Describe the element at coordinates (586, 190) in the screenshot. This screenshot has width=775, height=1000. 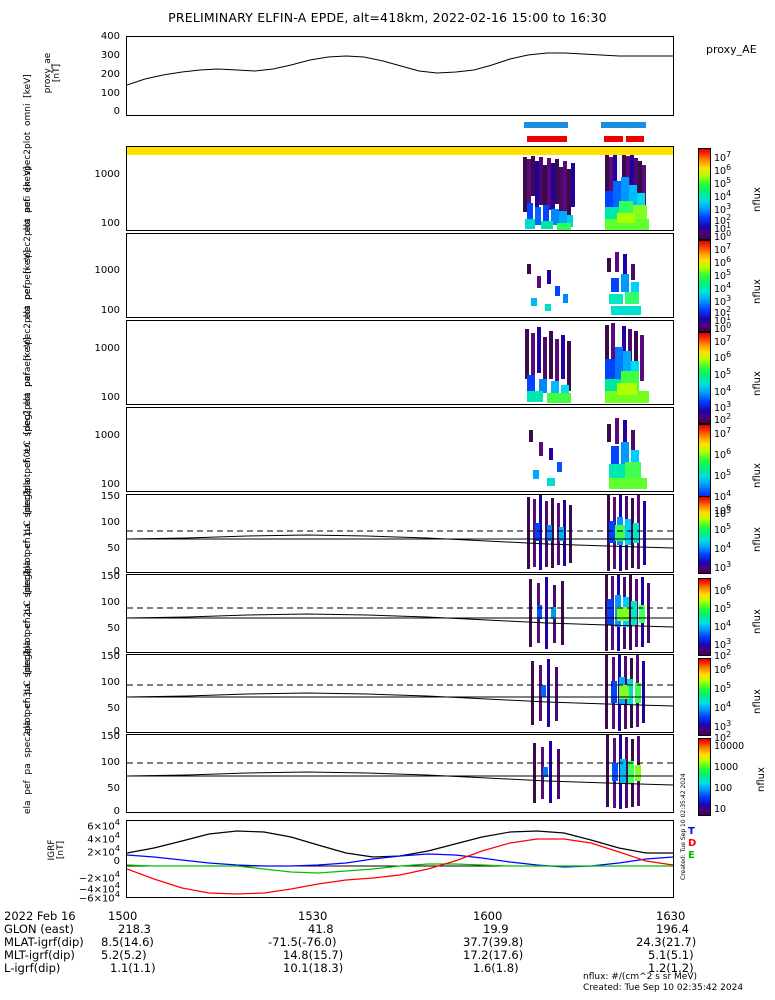
I see `spectrogram-omni` at that location.